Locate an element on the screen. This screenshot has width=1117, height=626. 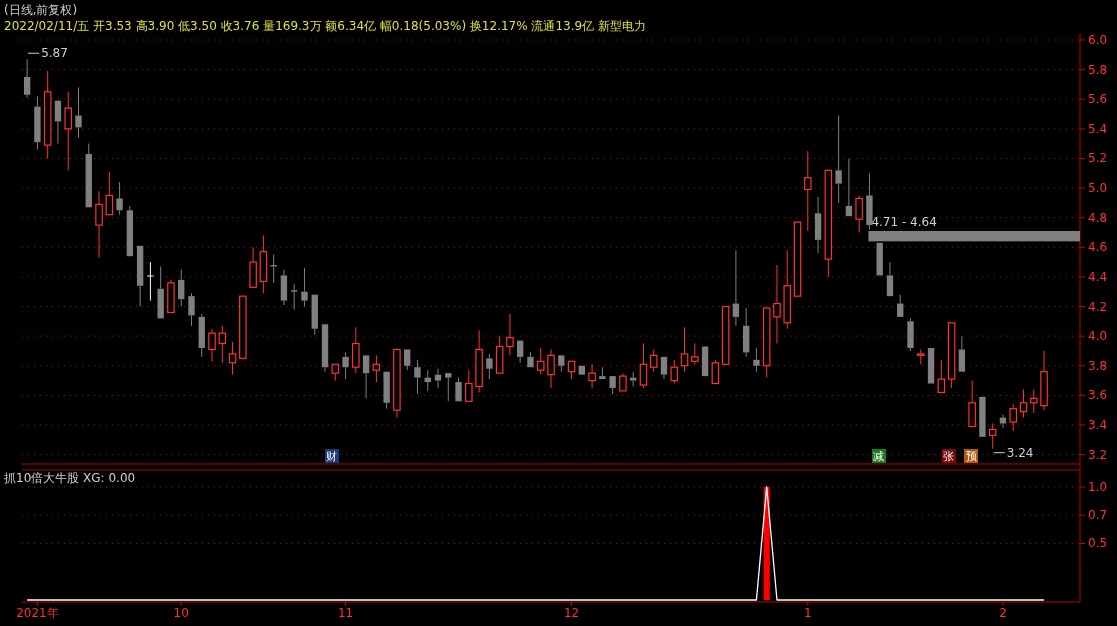
chart-subtitle: 2022/02/11/五 开3.53 高3.90 低3.50 收3.76 量169.3万 额6.34亿 幅0.18(5.03%) 换12.17% 流通13.9亿 新型电力 is located at coordinates (325, 26).